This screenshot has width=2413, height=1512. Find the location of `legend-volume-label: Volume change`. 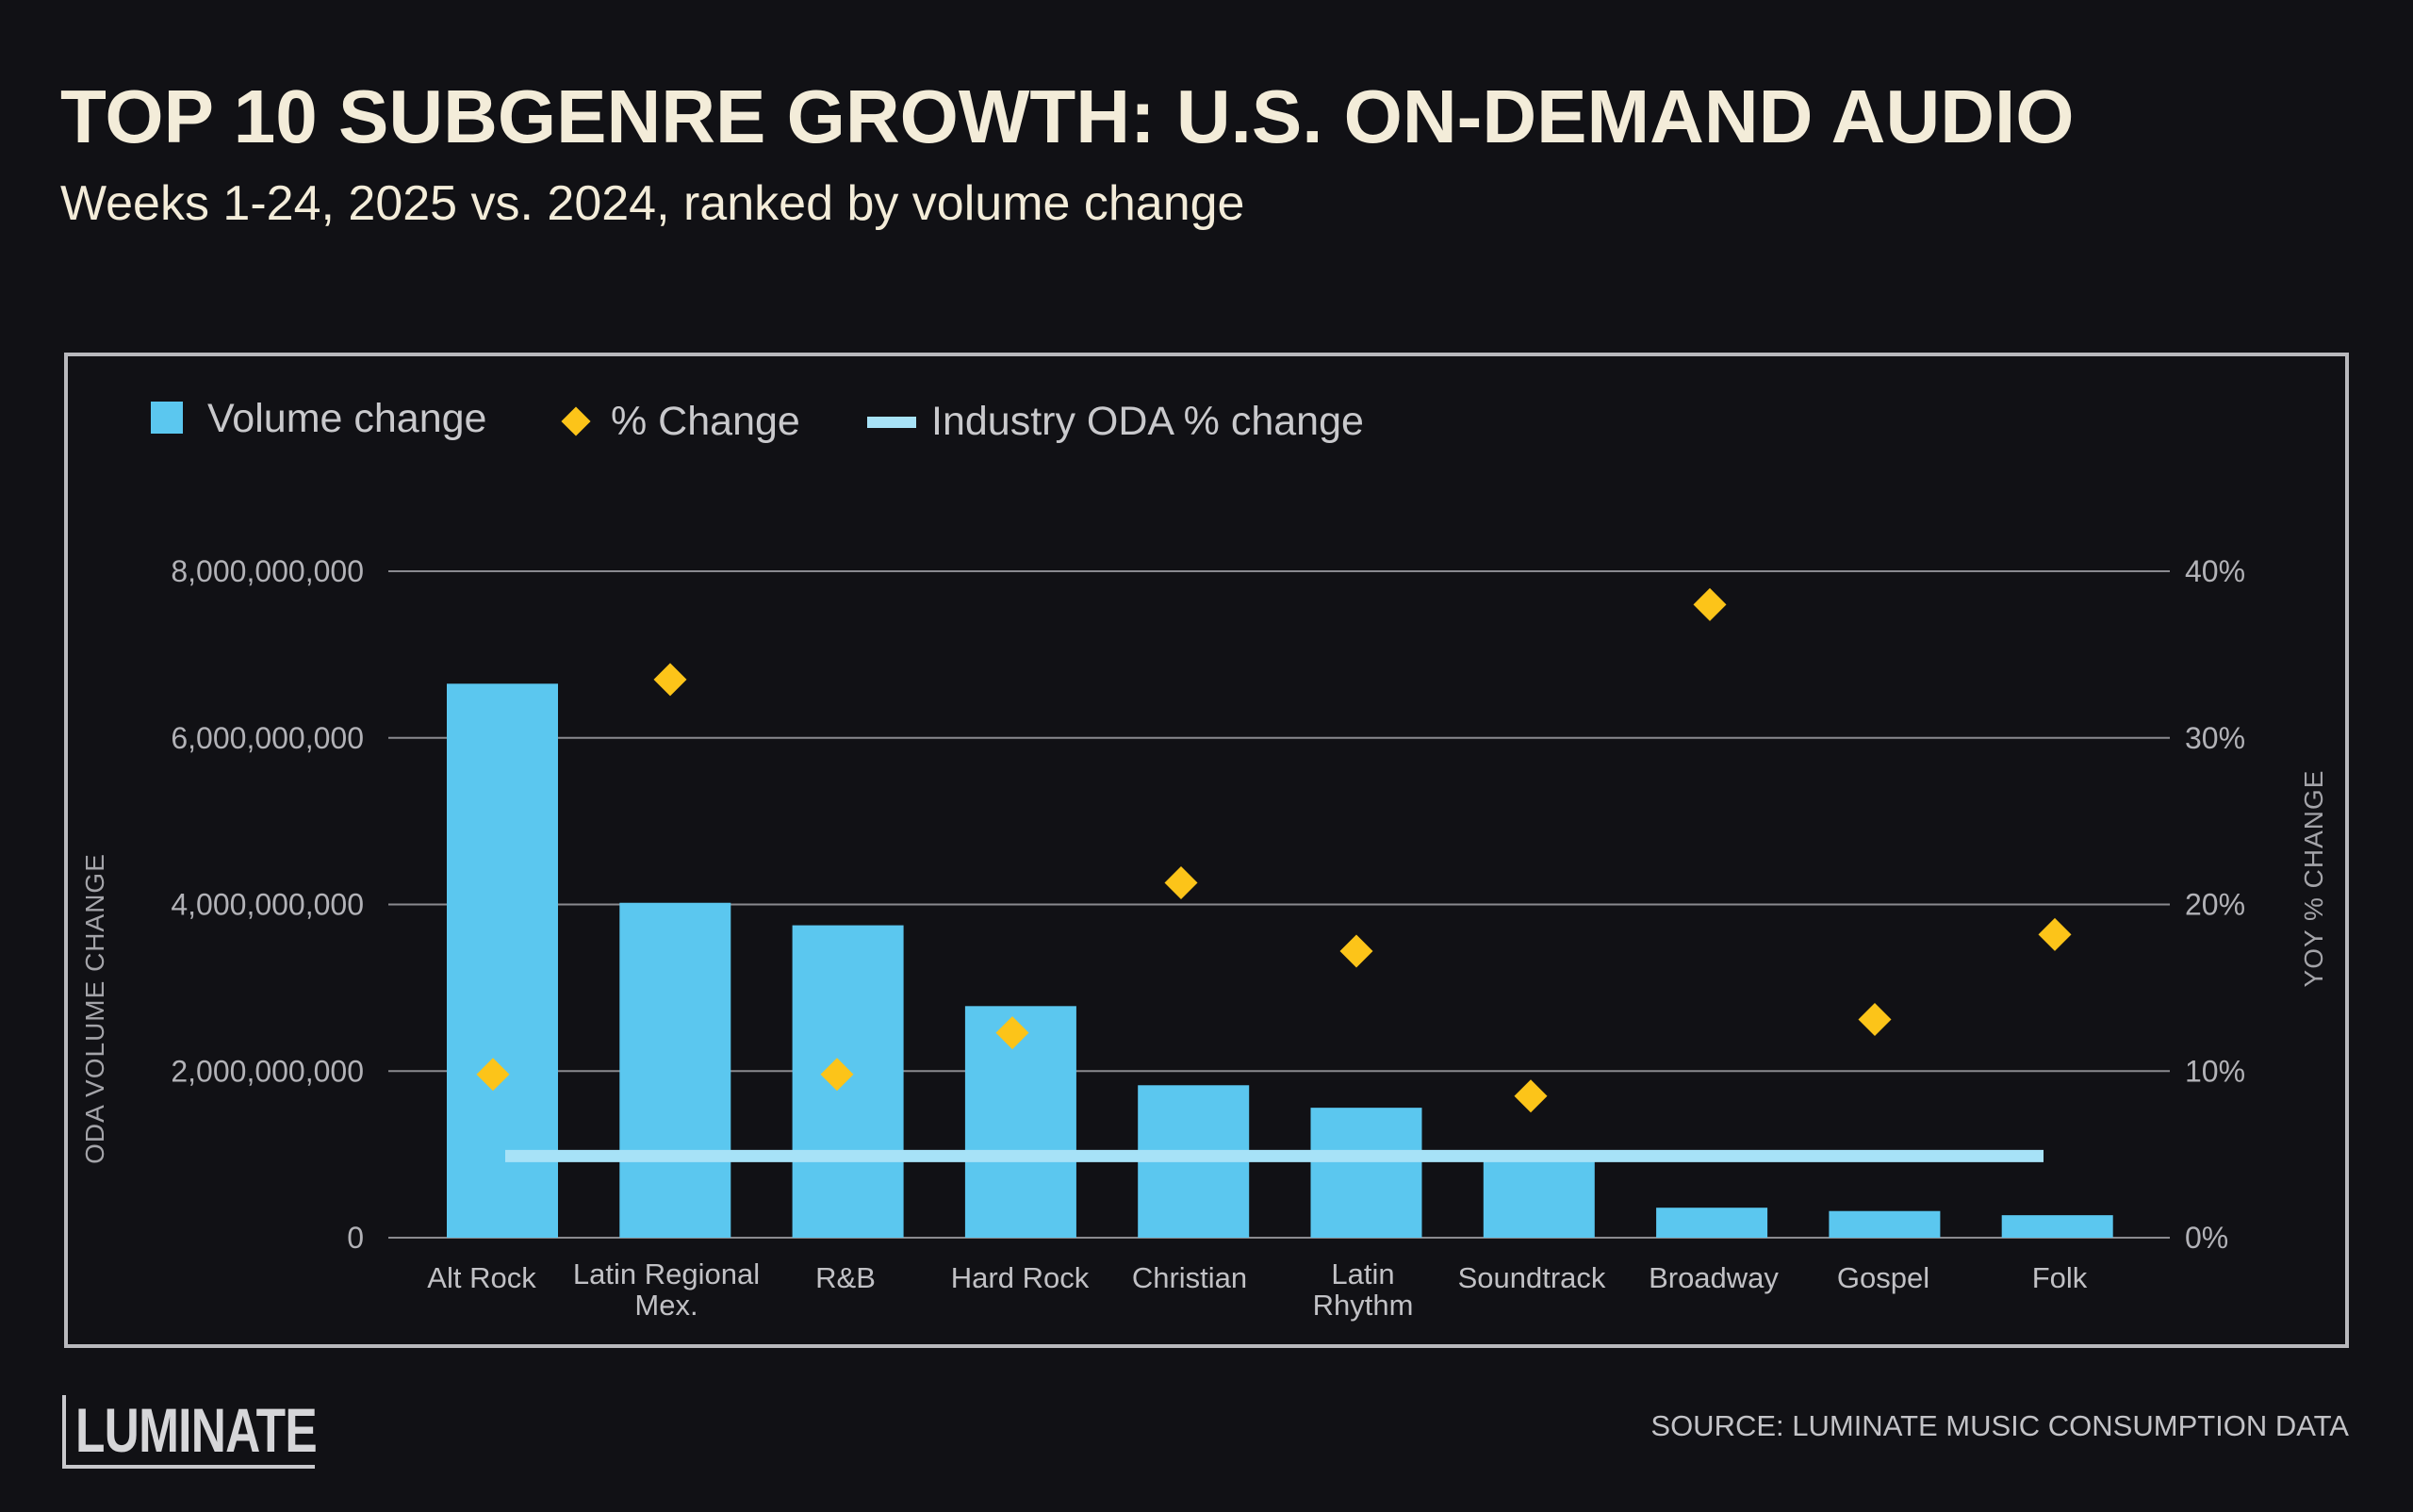

legend-volume-label: Volume change is located at coordinates (346, 418).